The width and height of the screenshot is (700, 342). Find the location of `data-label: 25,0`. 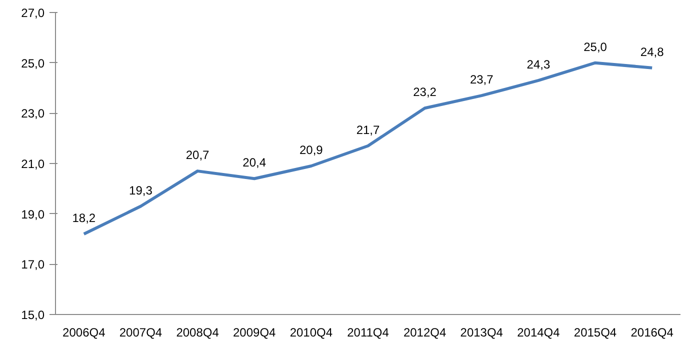

data-label: 25,0 is located at coordinates (596, 47).